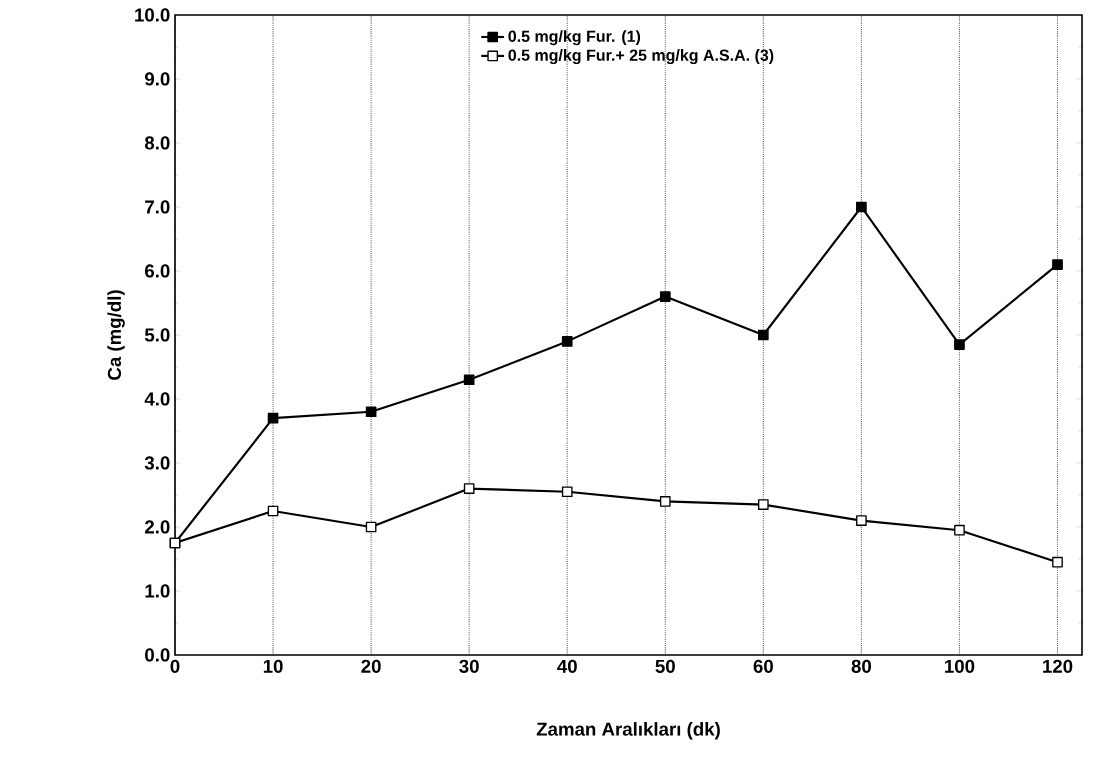 The height and width of the screenshot is (784, 1102). Describe the element at coordinates (371, 666) in the screenshot. I see `x-tick-label: 20` at that location.